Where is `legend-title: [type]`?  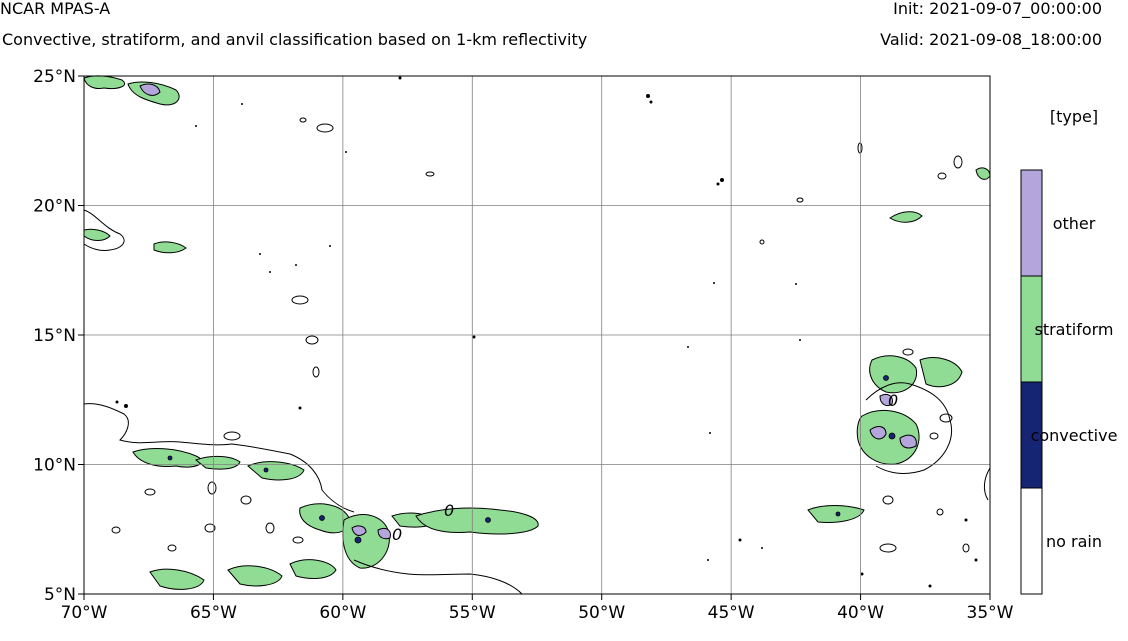 legend-title: [type] is located at coordinates (1074, 116).